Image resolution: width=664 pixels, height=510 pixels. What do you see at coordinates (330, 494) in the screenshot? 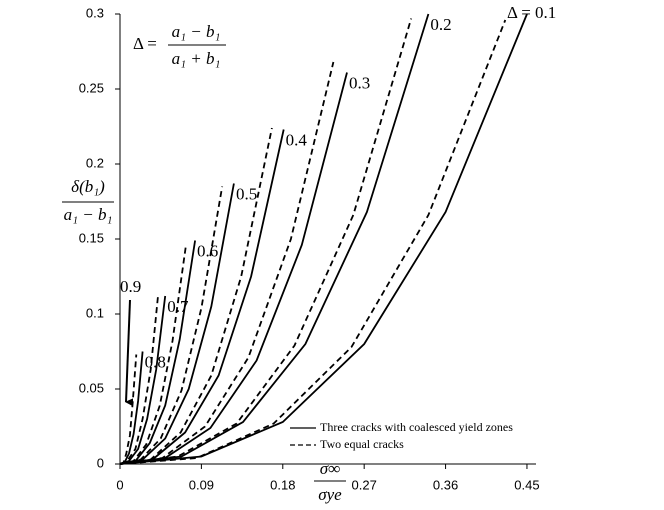
I see `x-label-denominator: σye` at bounding box center [330, 494].